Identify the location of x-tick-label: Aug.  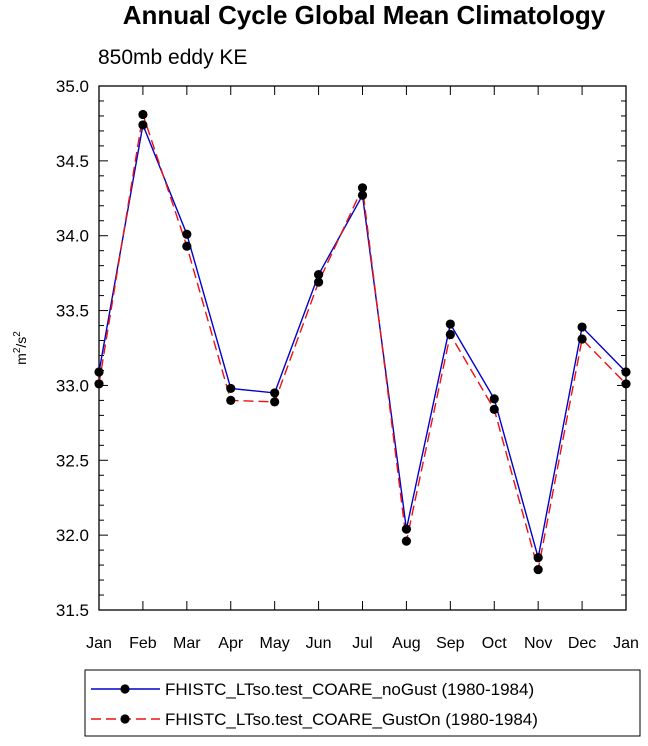
(406, 643).